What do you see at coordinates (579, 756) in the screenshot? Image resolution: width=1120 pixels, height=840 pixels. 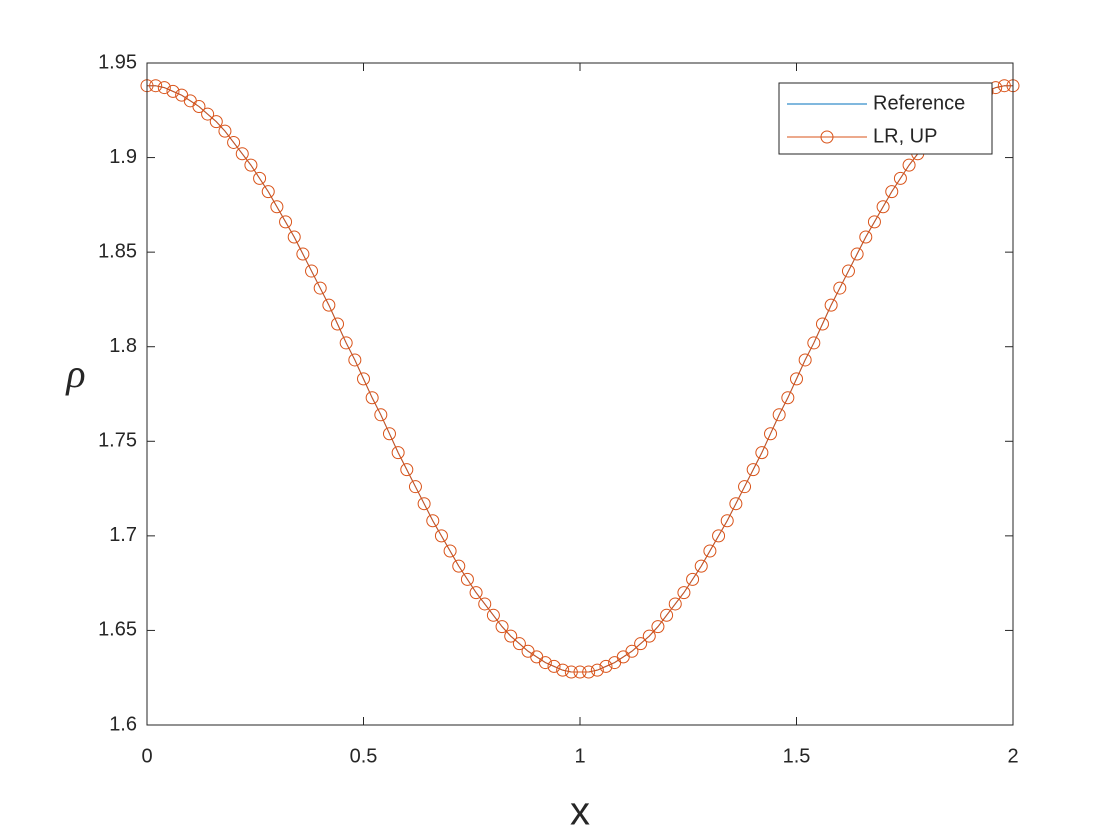 I see `x-tick-label: 1` at bounding box center [579, 756].